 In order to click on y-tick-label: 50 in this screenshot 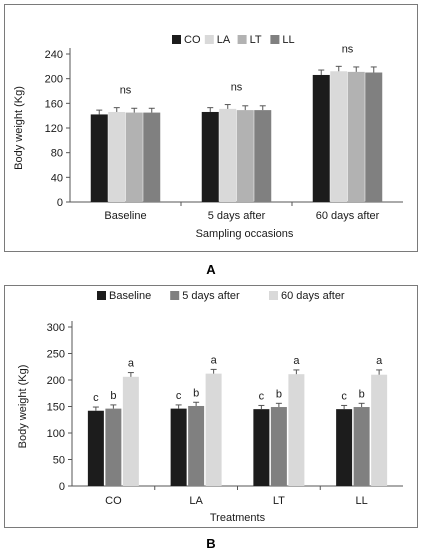, I will do `click(59, 461)`.